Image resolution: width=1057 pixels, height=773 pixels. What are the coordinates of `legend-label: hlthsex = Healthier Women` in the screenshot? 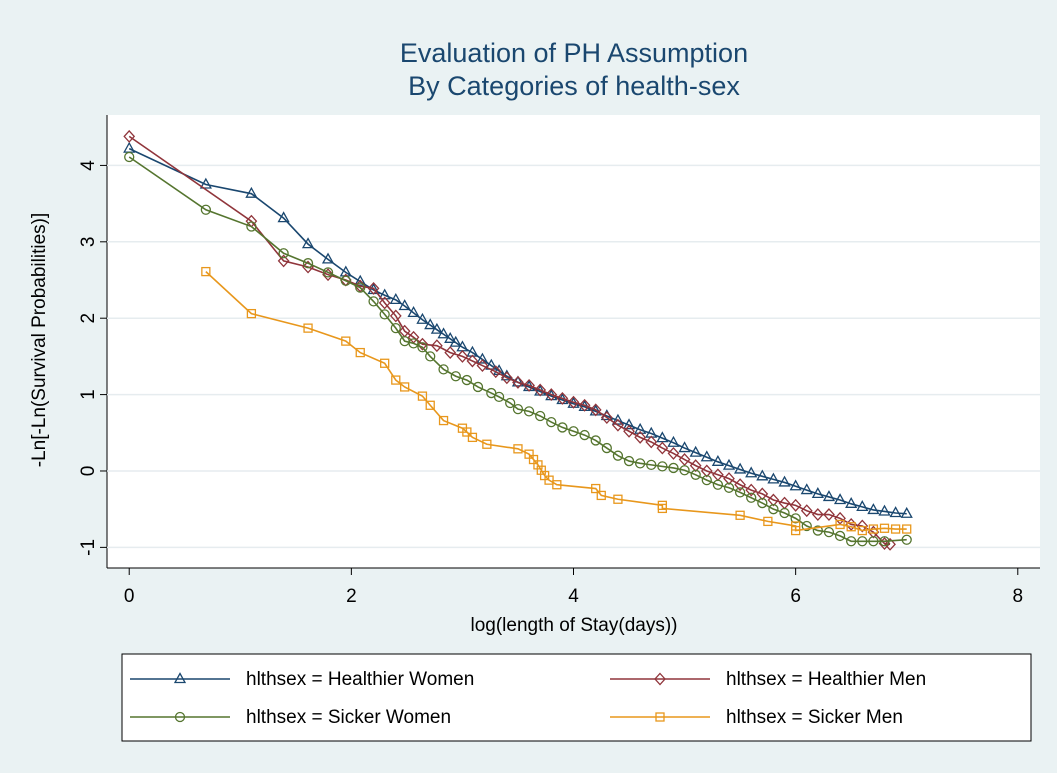 It's located at (360, 679).